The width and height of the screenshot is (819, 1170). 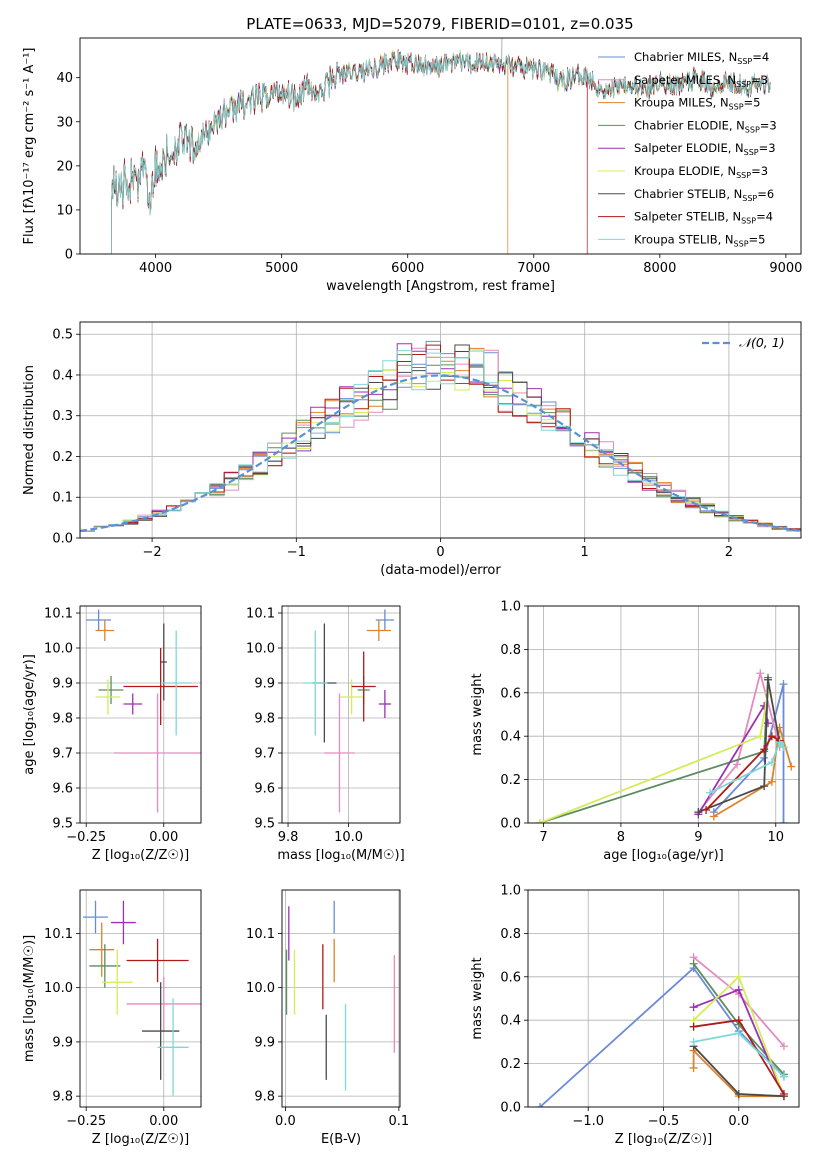 What do you see at coordinates (62, 335) in the screenshot?
I see `y-tick-label: 0.5` at bounding box center [62, 335].